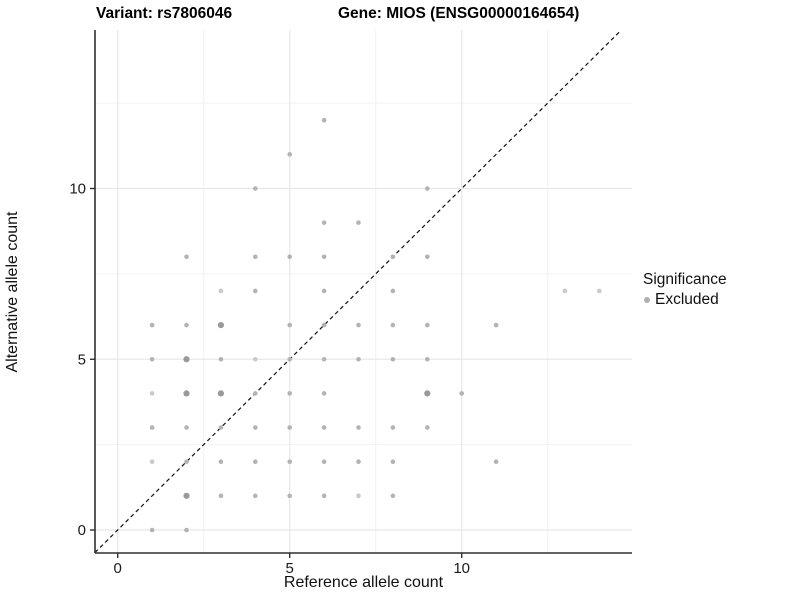  I want to click on y-tick-label: 5, so click(82, 359).